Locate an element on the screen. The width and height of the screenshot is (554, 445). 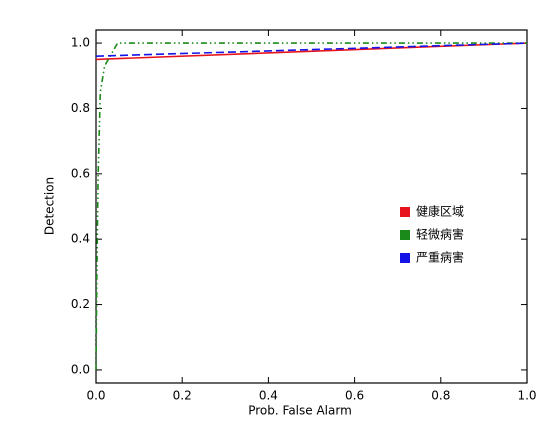
y-tick-label: 0.8 is located at coordinates (80, 108).